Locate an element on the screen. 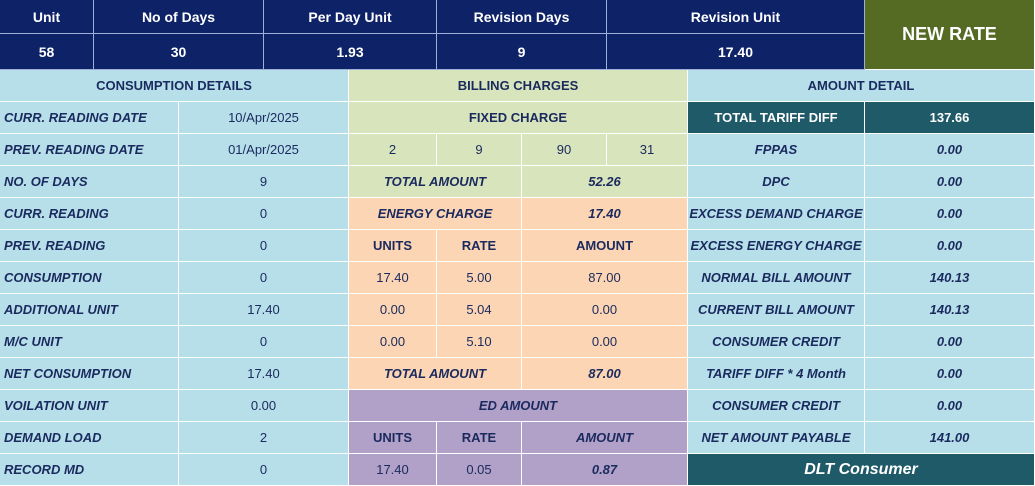 Image resolution: width=1035 pixels, height=486 pixels. billing-charges-title: BILLING CHARGES is located at coordinates (518, 86).